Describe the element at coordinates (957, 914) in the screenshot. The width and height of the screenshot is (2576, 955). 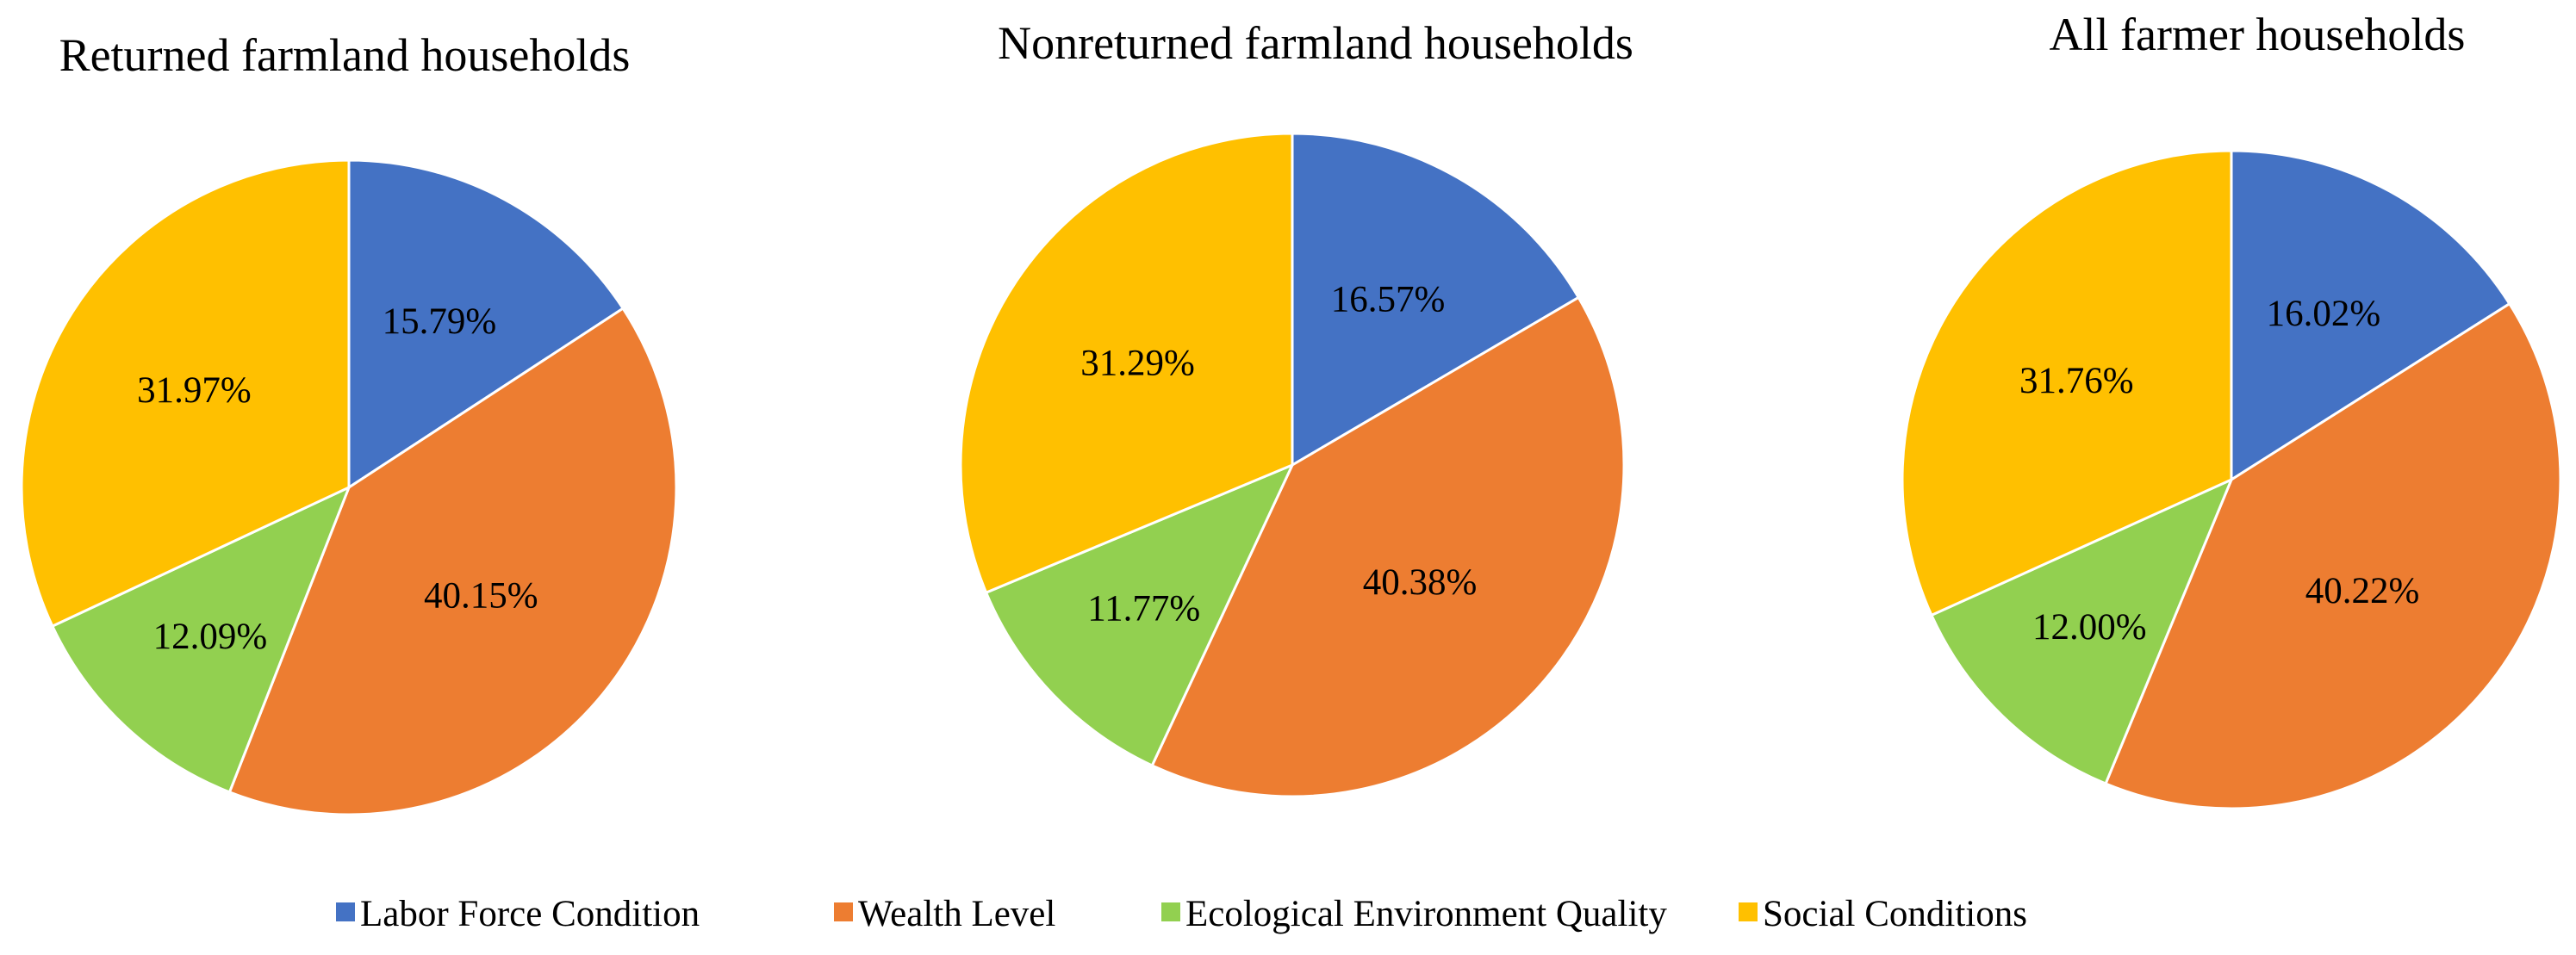
I see `legend-label: Wealth Level` at that location.